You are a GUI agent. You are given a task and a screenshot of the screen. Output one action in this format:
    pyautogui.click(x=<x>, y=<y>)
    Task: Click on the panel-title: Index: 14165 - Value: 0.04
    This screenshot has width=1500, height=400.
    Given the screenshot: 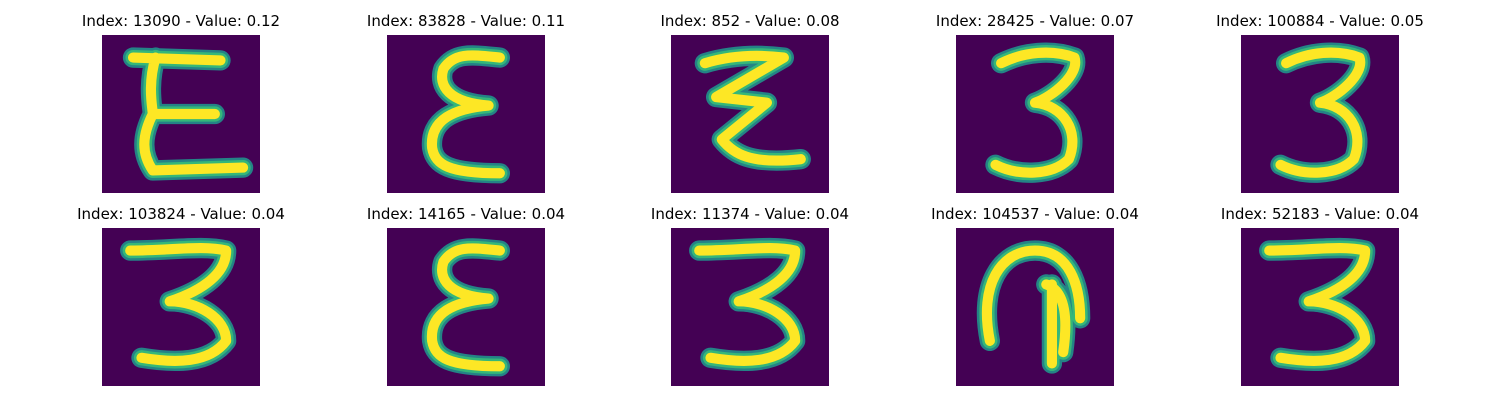 What is the action you would take?
    pyautogui.click(x=466, y=214)
    